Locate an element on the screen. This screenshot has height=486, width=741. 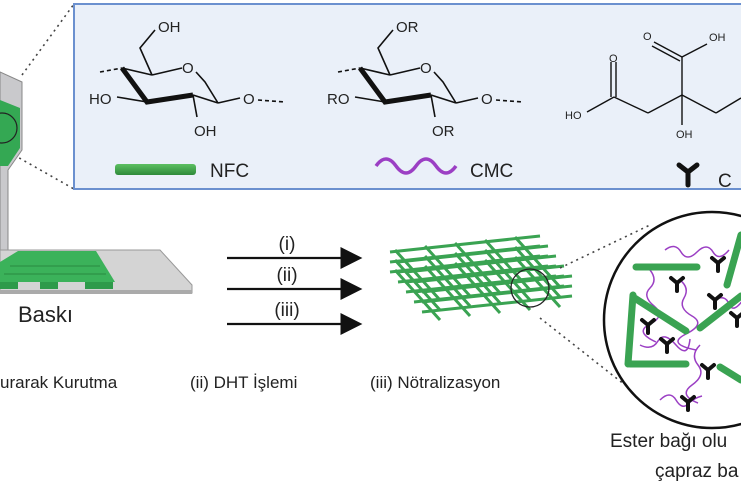
nfc-link-o: O is located at coordinates (249, 99).